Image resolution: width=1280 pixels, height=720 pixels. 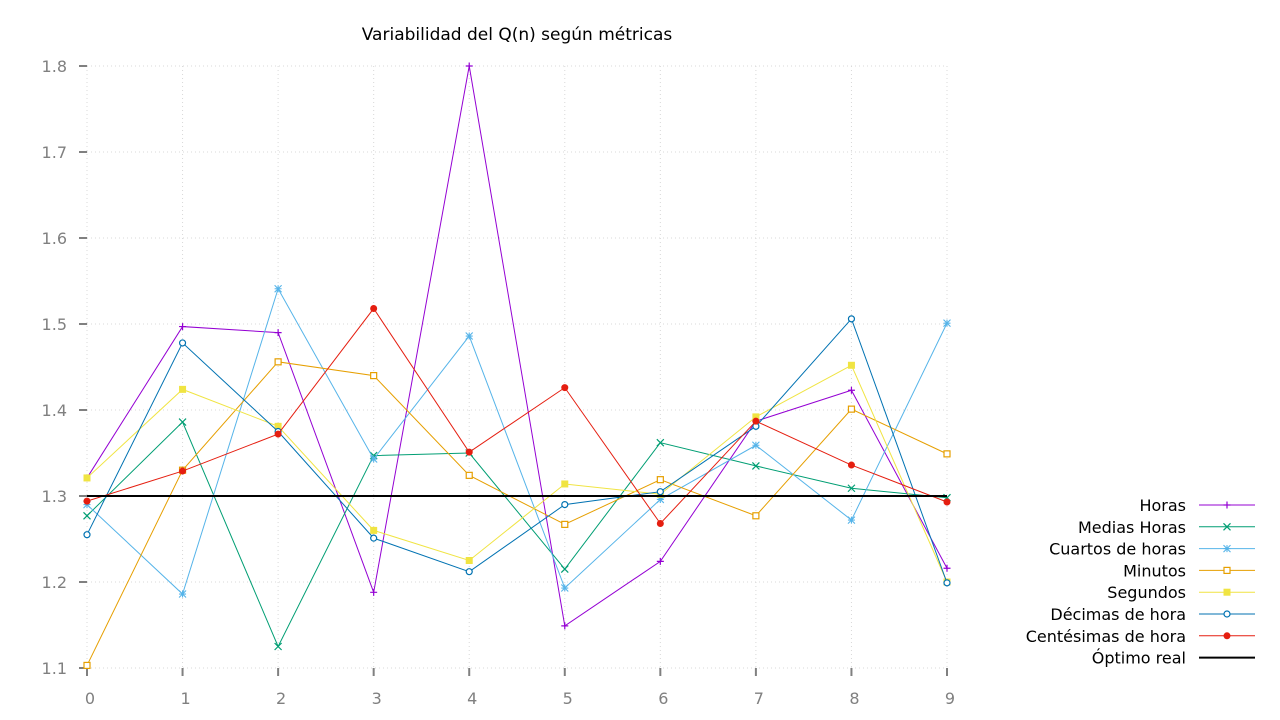 I want to click on y-tick-label: 1.6, so click(x=54, y=238).